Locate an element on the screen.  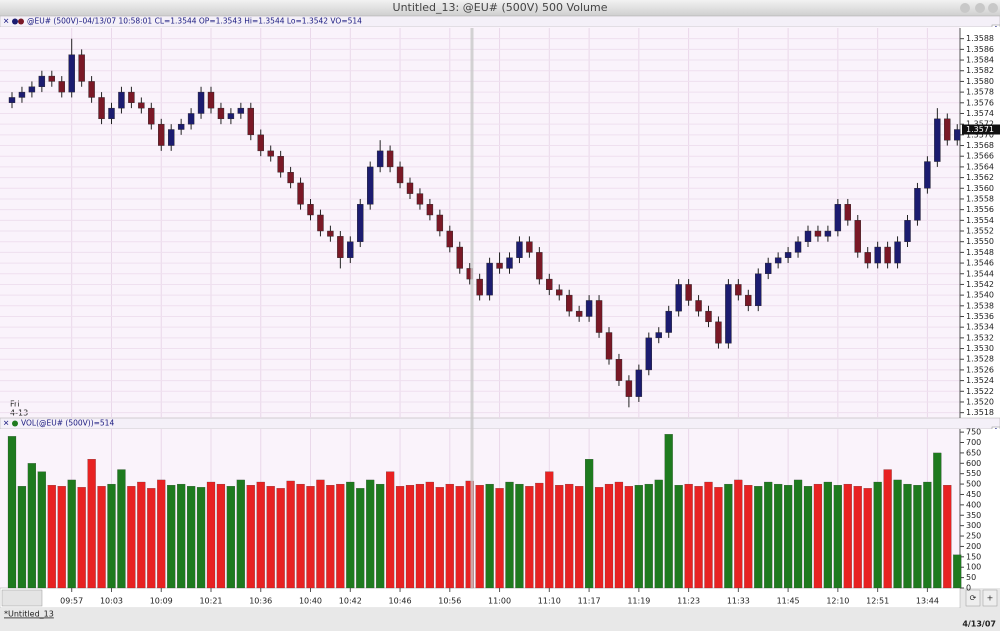
y-tick-label: 1.3530 is located at coordinates (980, 348).